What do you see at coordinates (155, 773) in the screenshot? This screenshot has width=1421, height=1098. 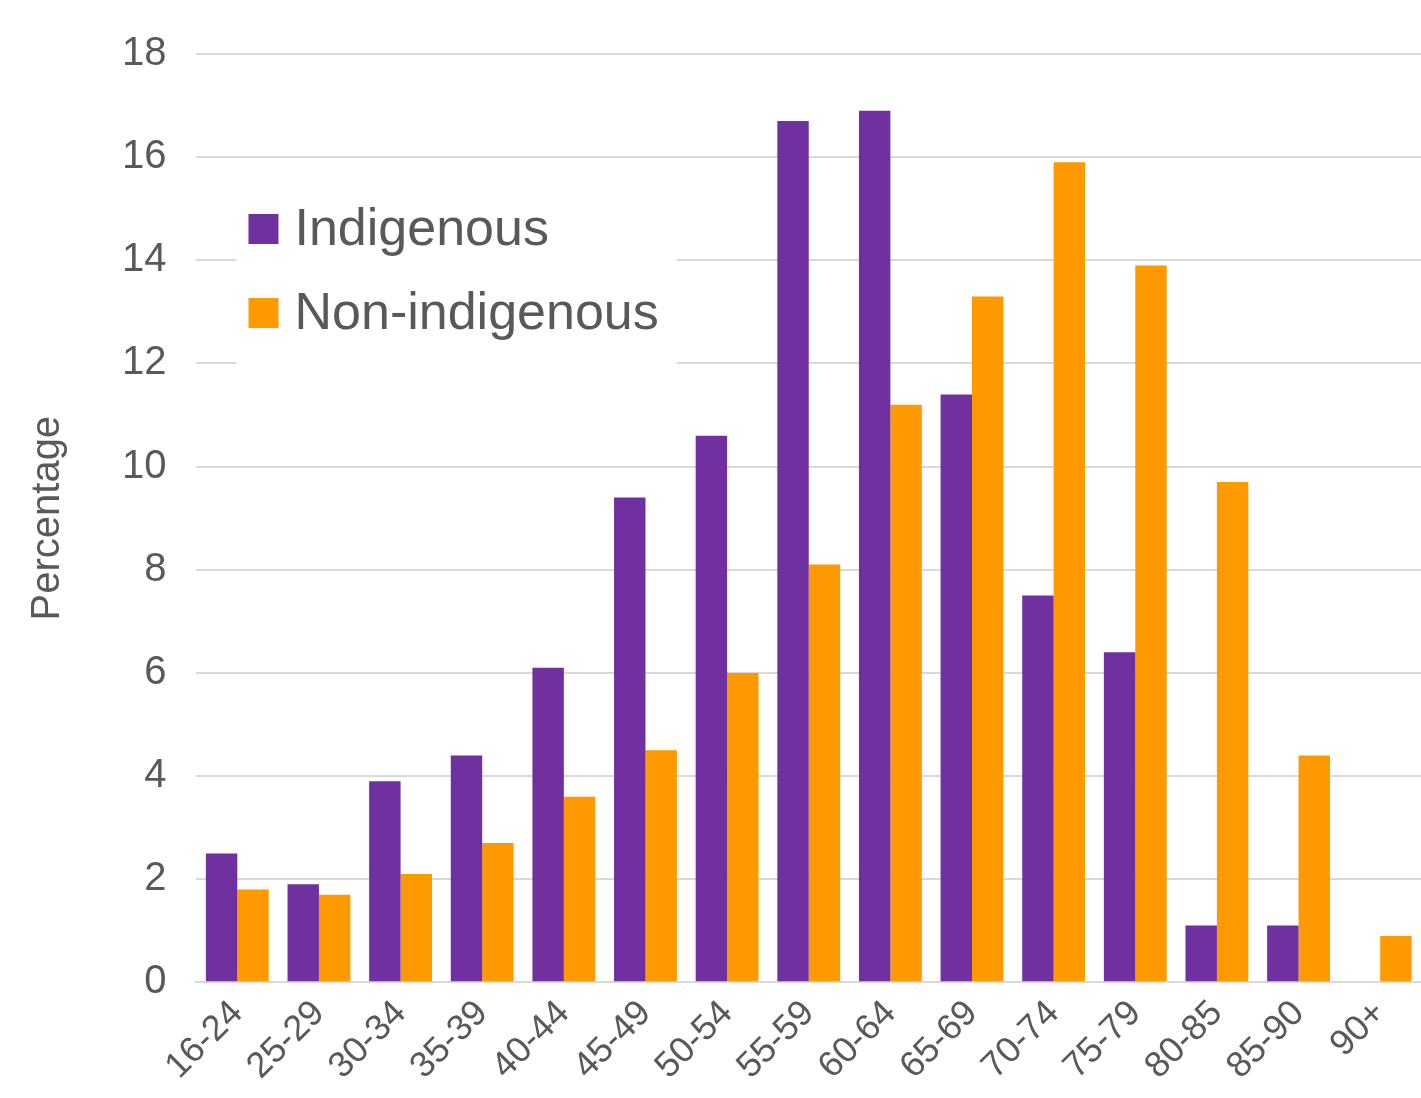 I see `y-tick-label: 4` at bounding box center [155, 773].